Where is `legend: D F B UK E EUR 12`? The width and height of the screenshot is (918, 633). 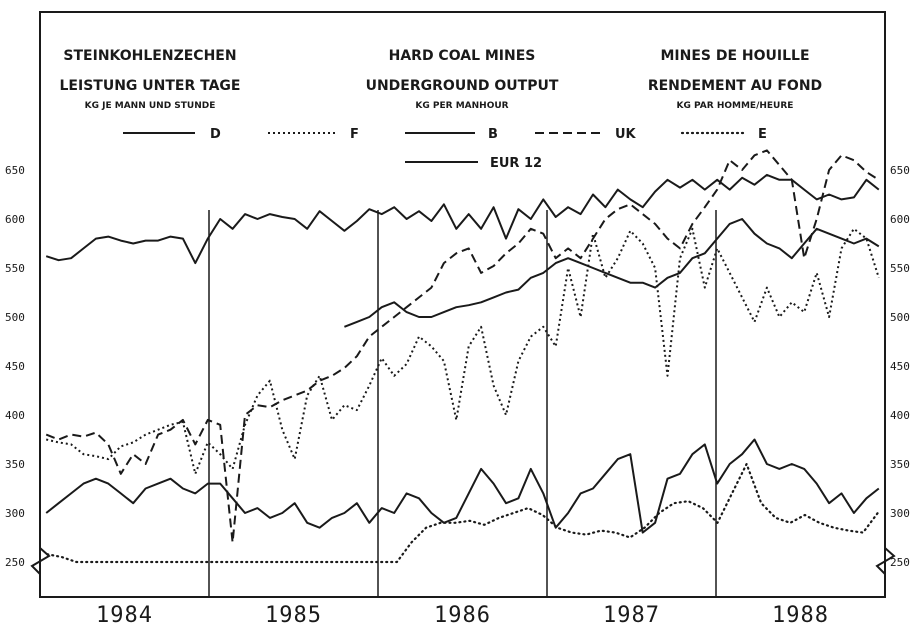
legend: D F B UK E EUR 12 is located at coordinates (445, 149).